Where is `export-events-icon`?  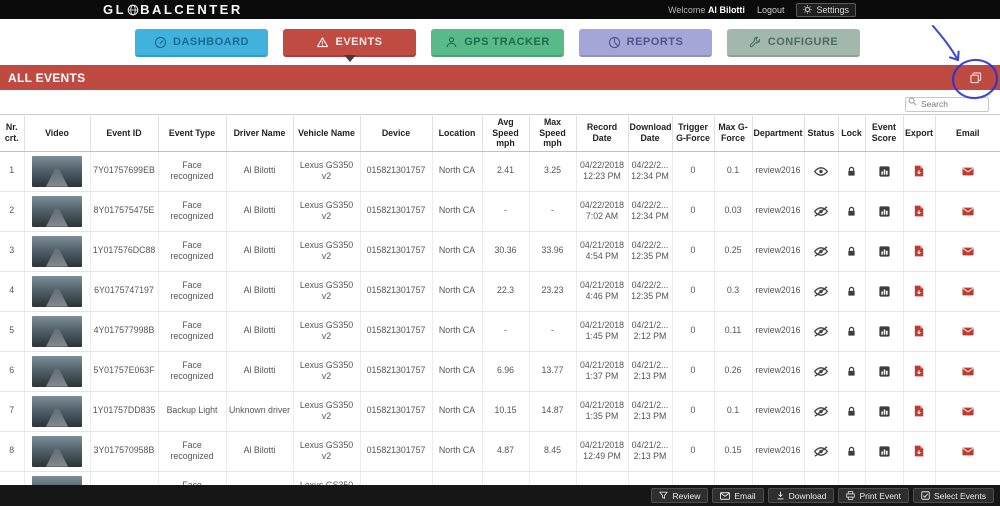 export-events-icon is located at coordinates (976, 77).